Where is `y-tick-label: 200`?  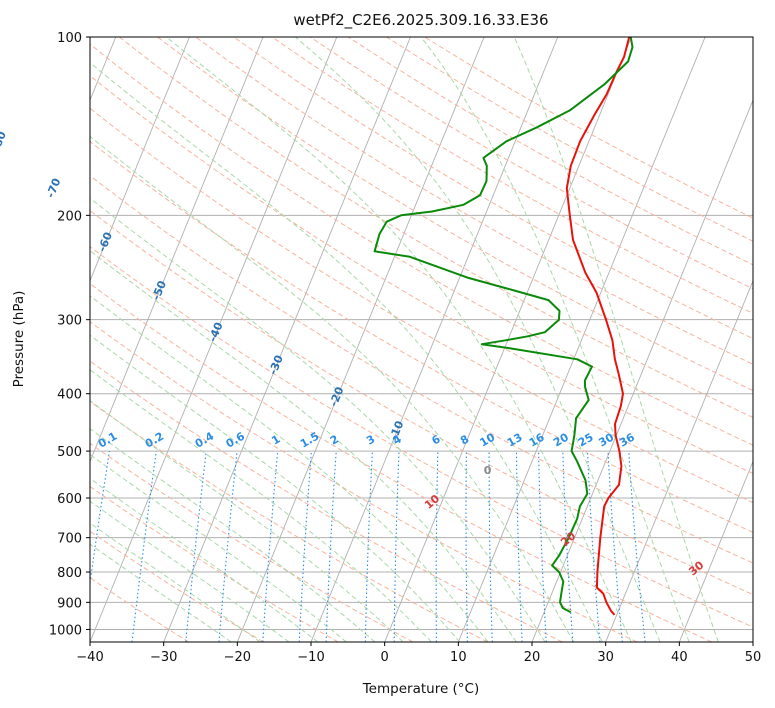
y-tick-label: 200 is located at coordinates (69, 216).